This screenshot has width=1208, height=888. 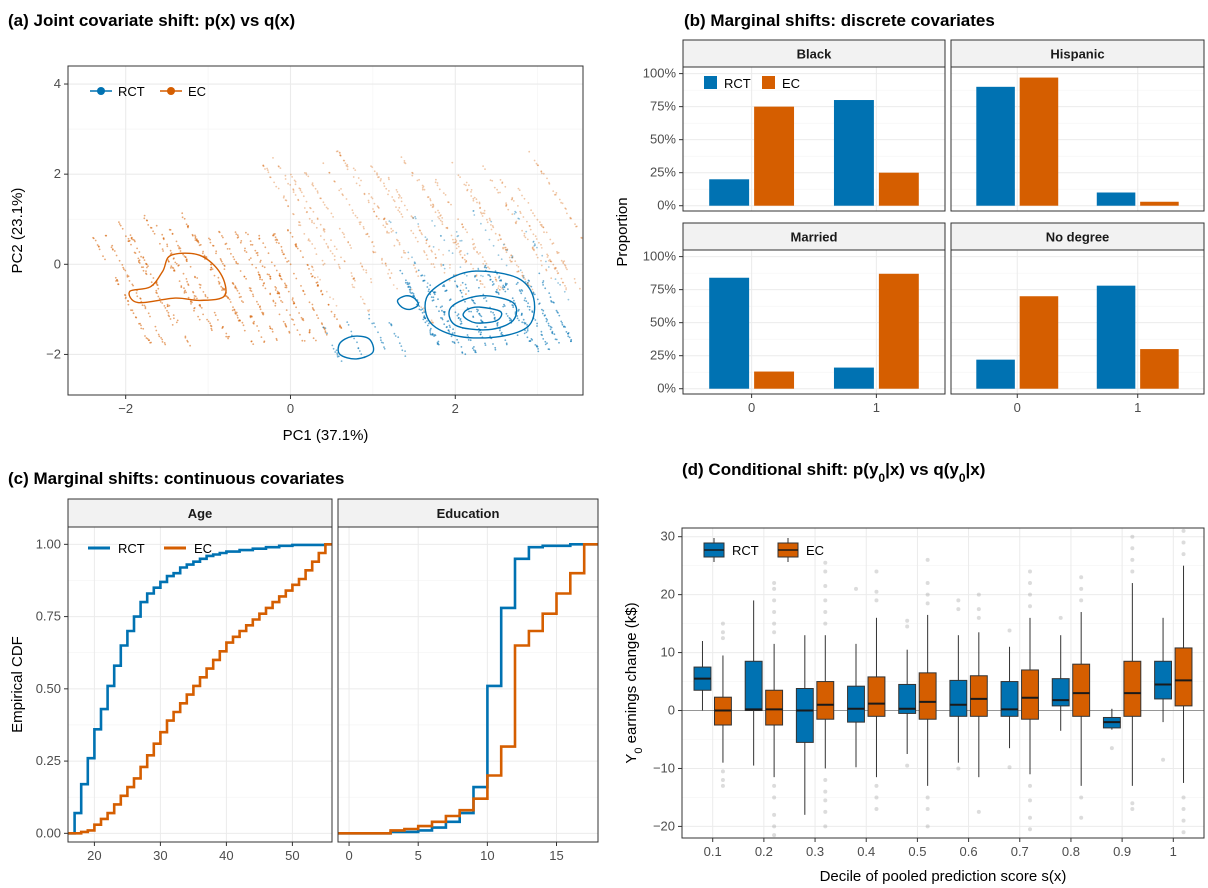 What do you see at coordinates (556, 855) in the screenshot?
I see `x-tick-label: 15` at bounding box center [556, 855].